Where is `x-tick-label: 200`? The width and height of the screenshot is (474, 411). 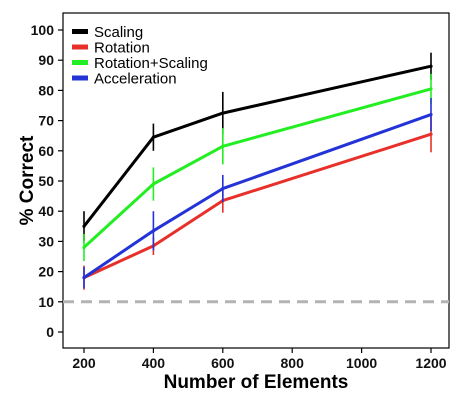
x-tick-label: 200 is located at coordinates (84, 363).